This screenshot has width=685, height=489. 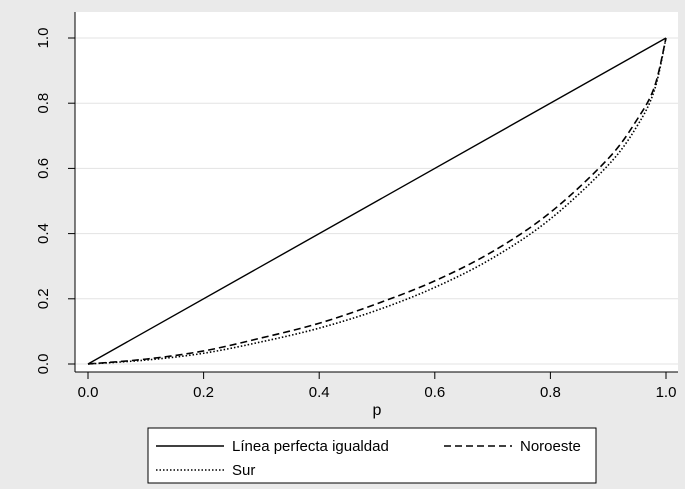 What do you see at coordinates (55, 201) in the screenshot?
I see `y-ticks: 0.0 0.2 0.4 0.6 0.8 1.0` at bounding box center [55, 201].